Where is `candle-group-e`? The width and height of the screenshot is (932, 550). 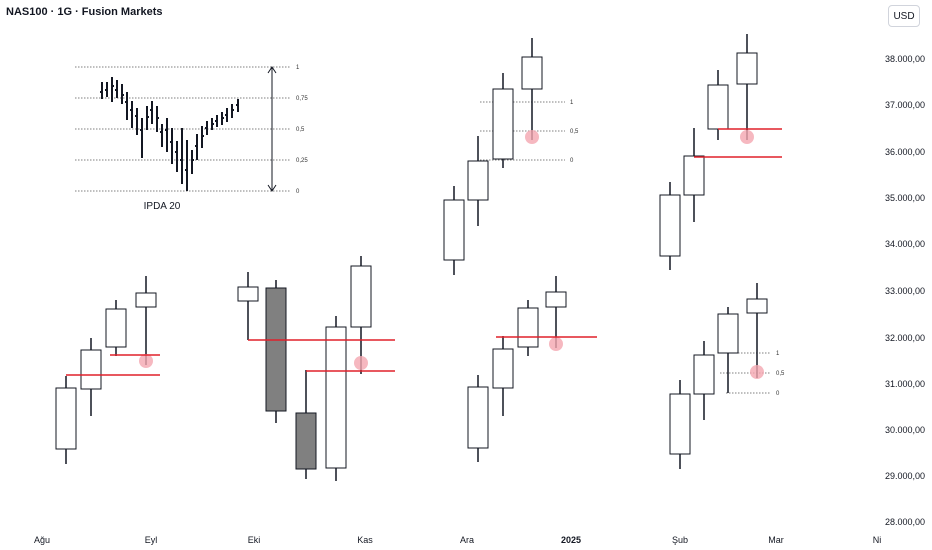 candle-group-e is located at coordinates (720, 152).